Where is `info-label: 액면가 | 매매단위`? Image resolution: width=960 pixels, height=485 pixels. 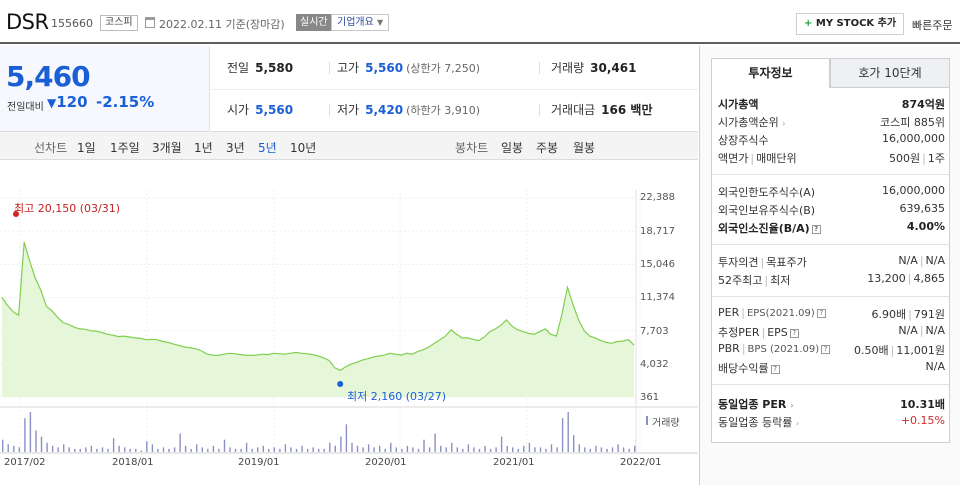 info-label: 액면가 | 매매단위 is located at coordinates (757, 158).